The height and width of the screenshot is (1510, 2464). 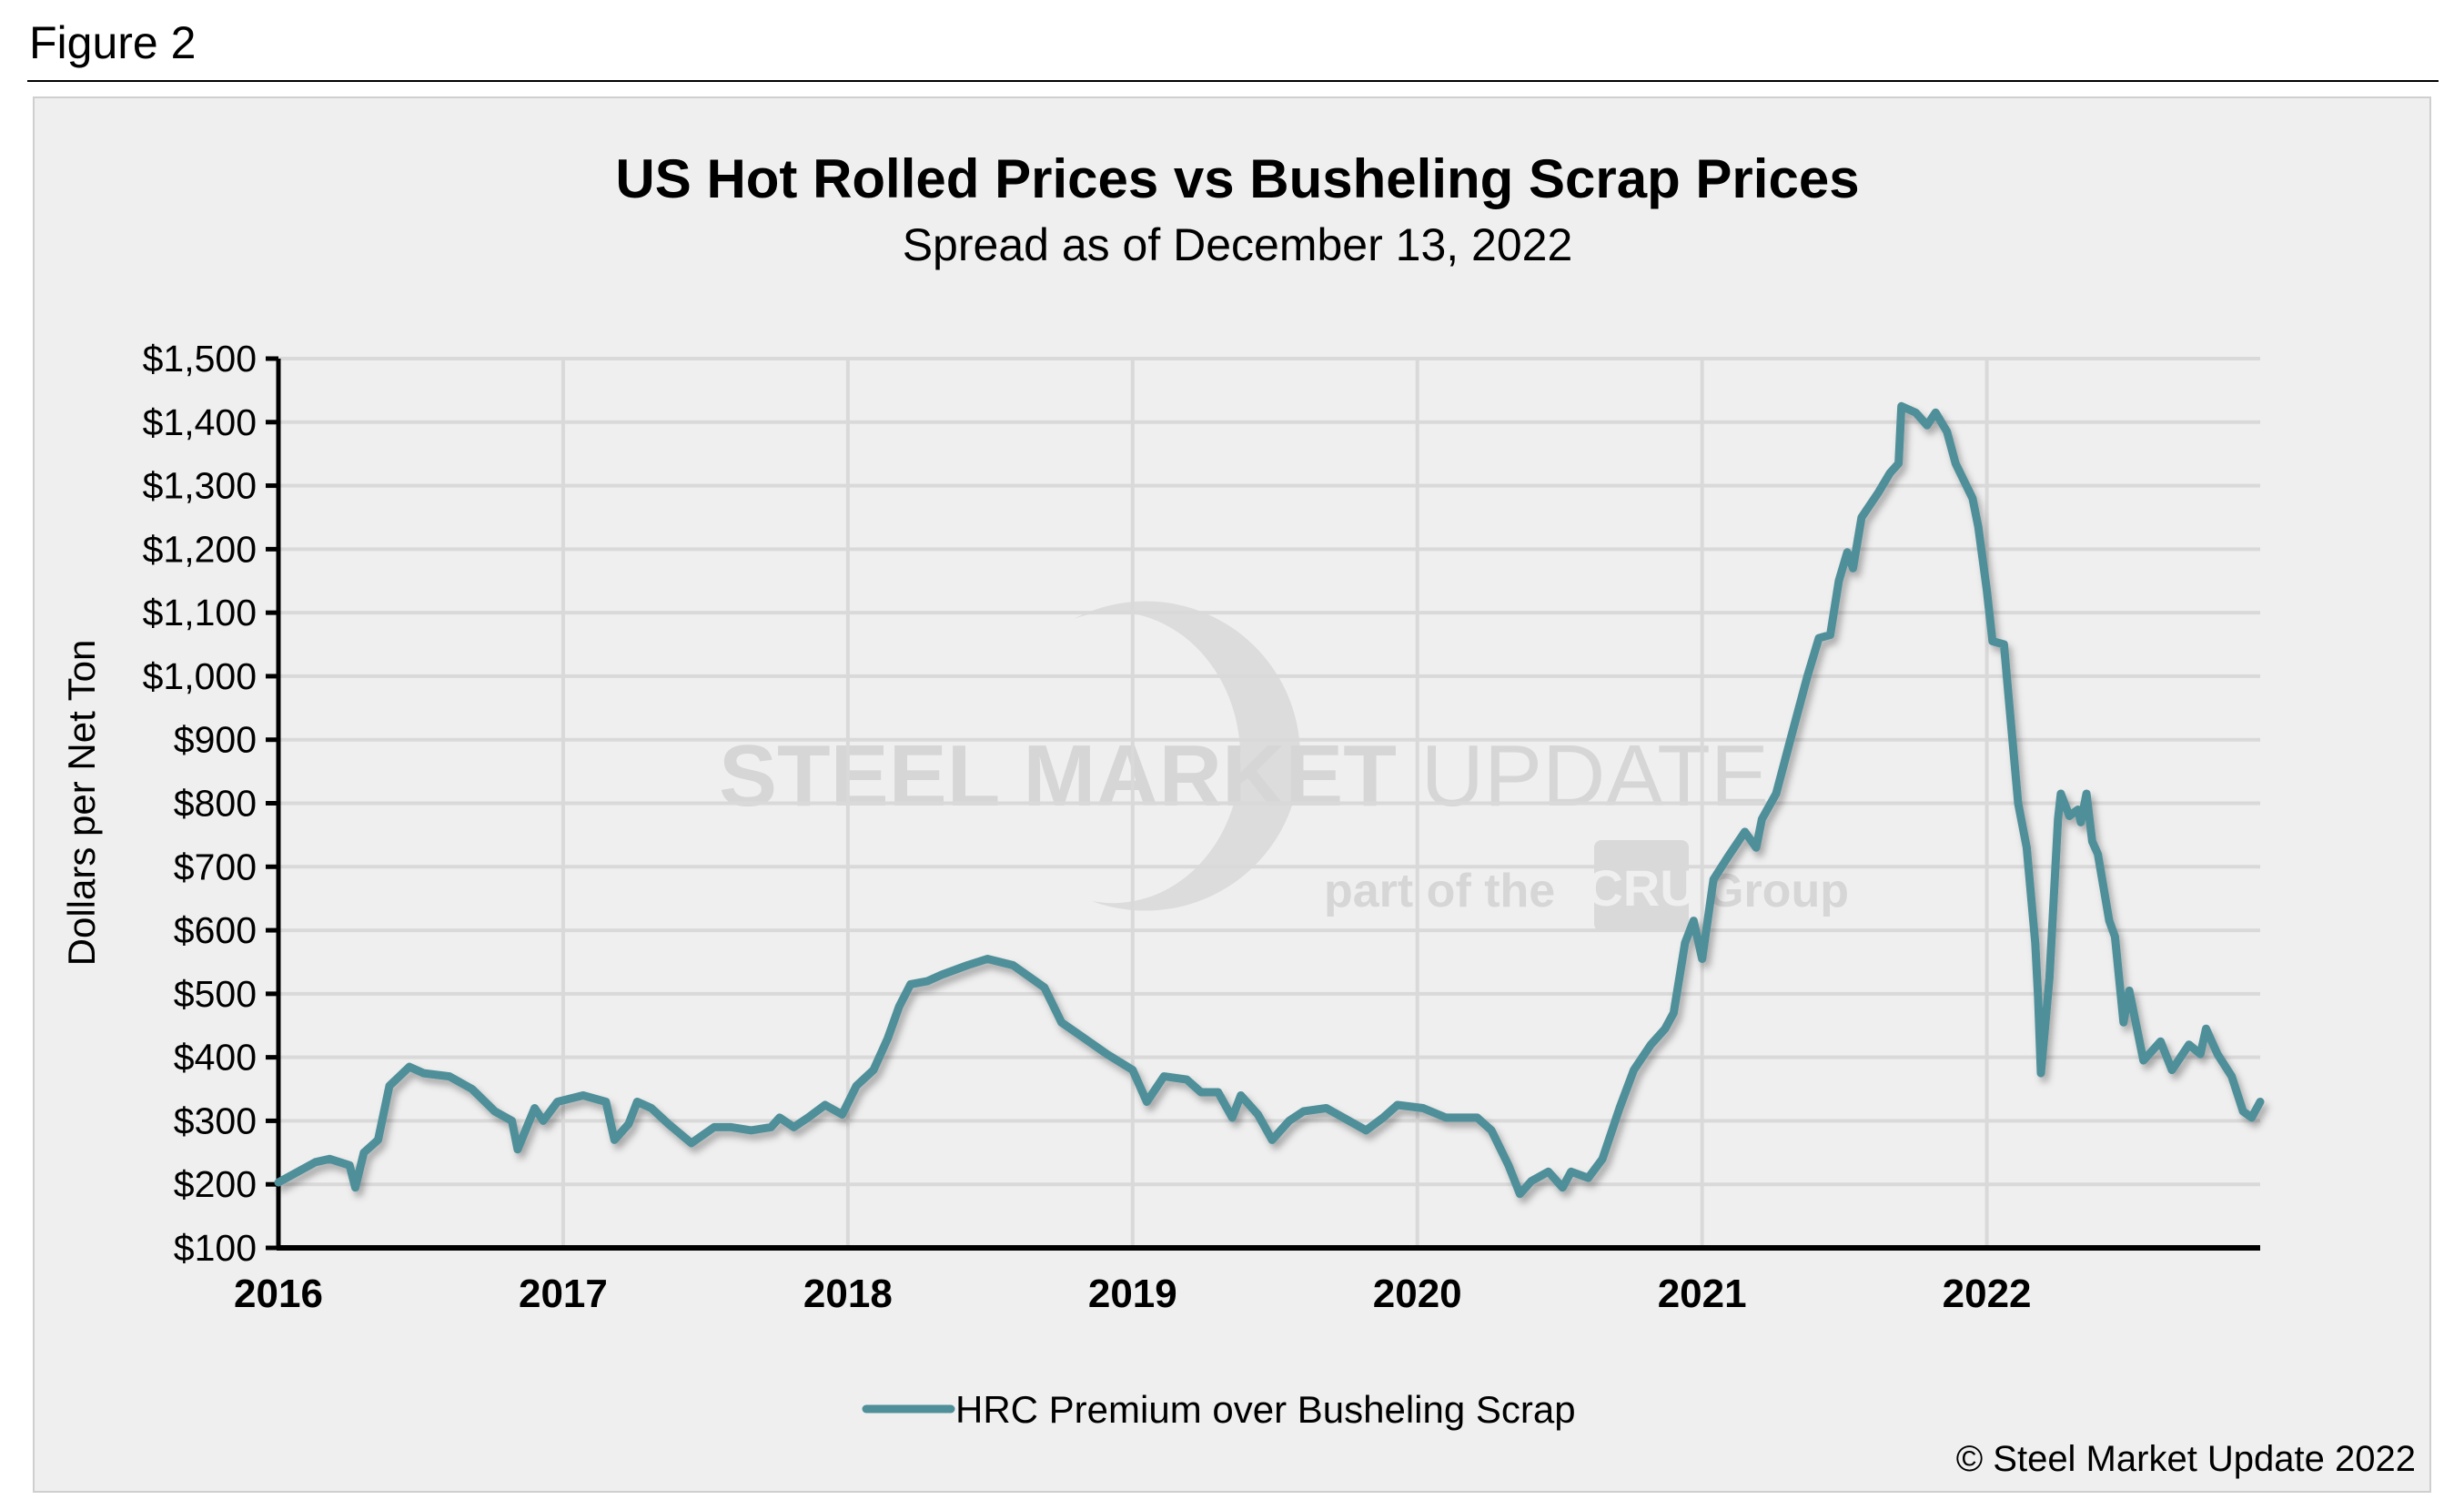 I want to click on x-tick-label: 2016, so click(x=278, y=1294).